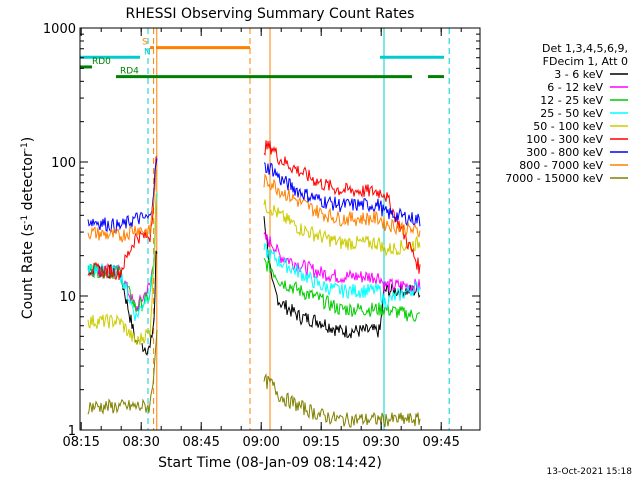  I want to click on y-tick-label-1: 10, so click(67, 297).